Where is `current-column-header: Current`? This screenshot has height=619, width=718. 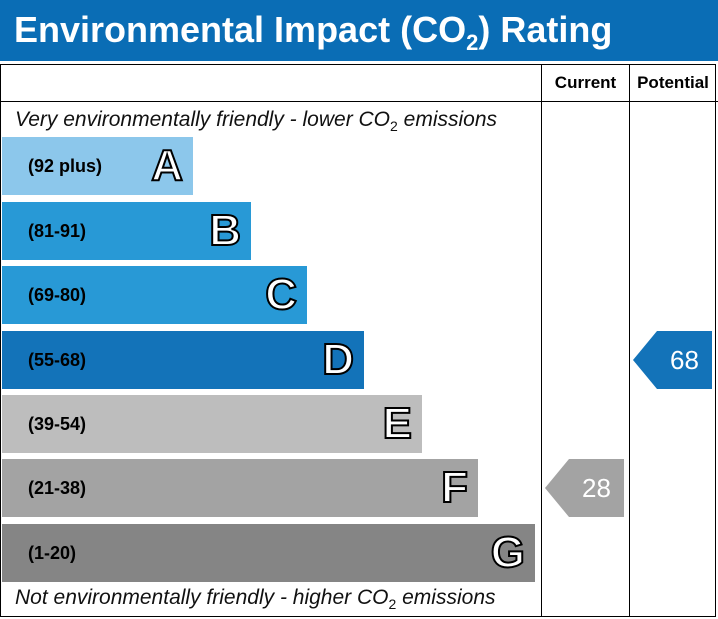 current-column-header: Current is located at coordinates (585, 82).